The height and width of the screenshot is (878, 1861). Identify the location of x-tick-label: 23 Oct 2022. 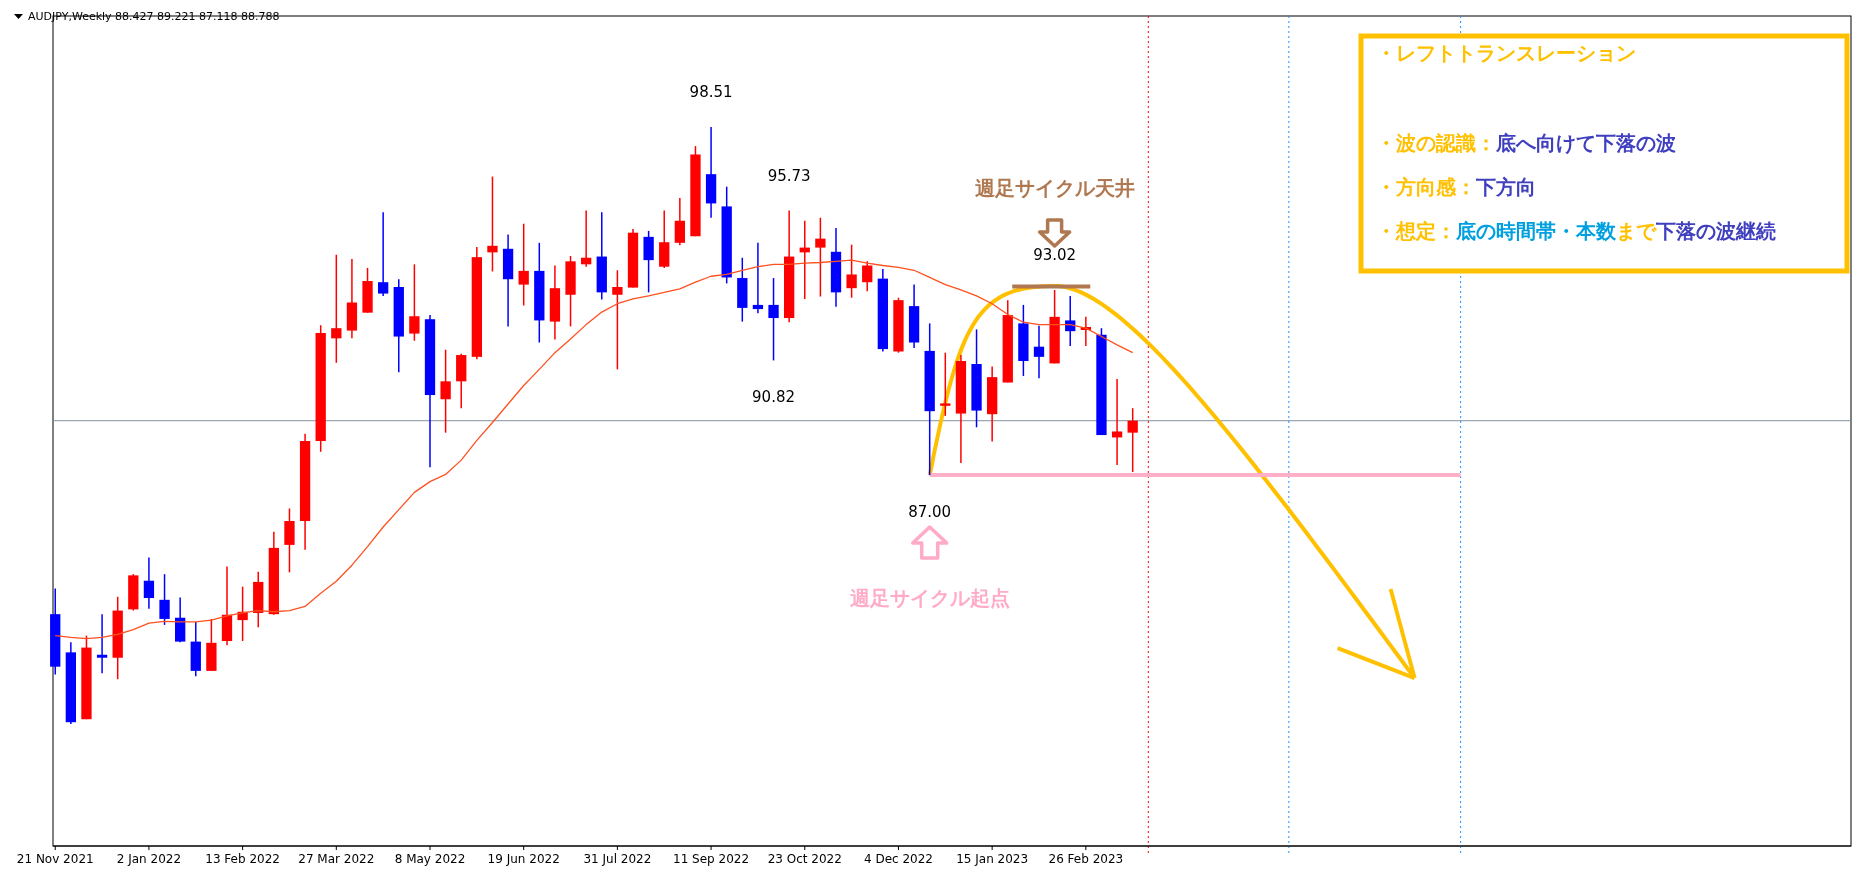
(804, 859).